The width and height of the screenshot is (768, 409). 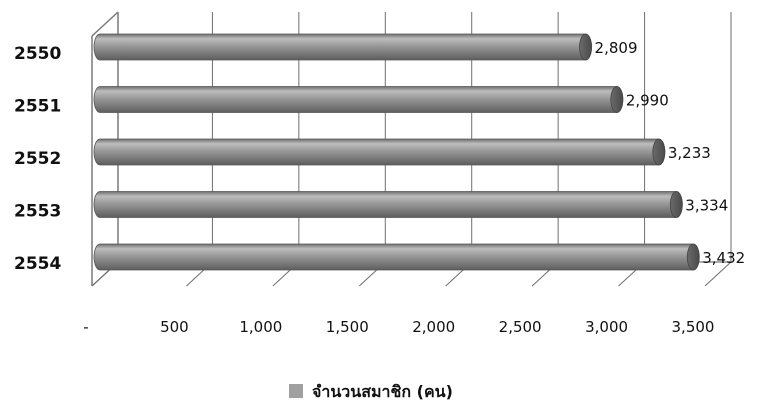 I want to click on data-labels: 2,809 2,990 3,233 3,334 3,432, so click(x=670, y=153).